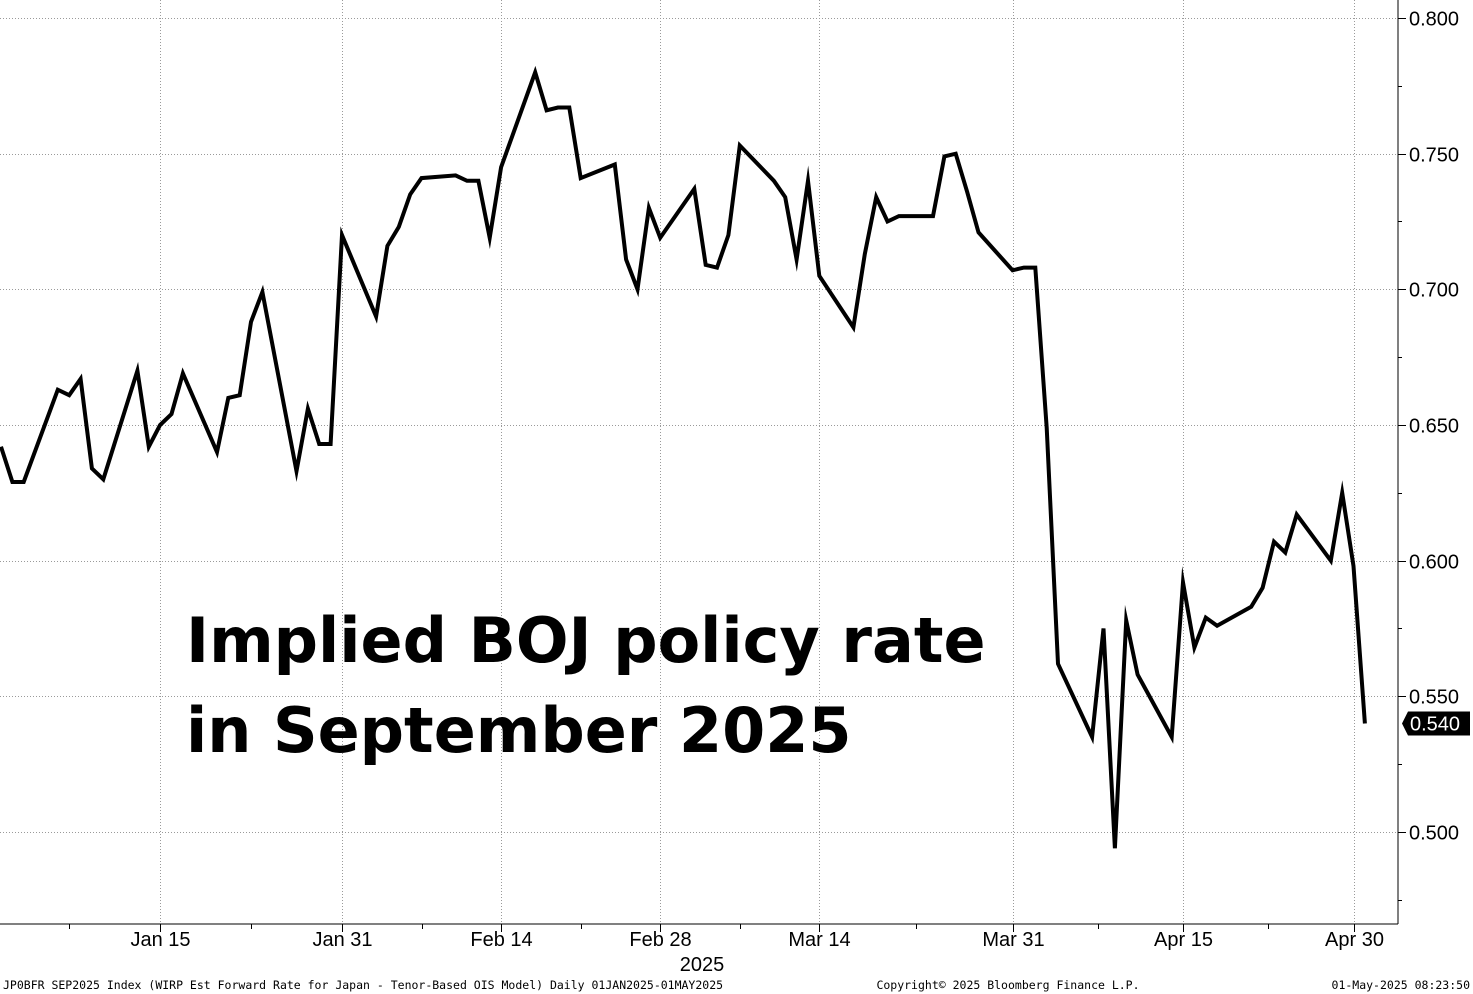  I want to click on y-tick-label: 0.500, so click(1434, 834).